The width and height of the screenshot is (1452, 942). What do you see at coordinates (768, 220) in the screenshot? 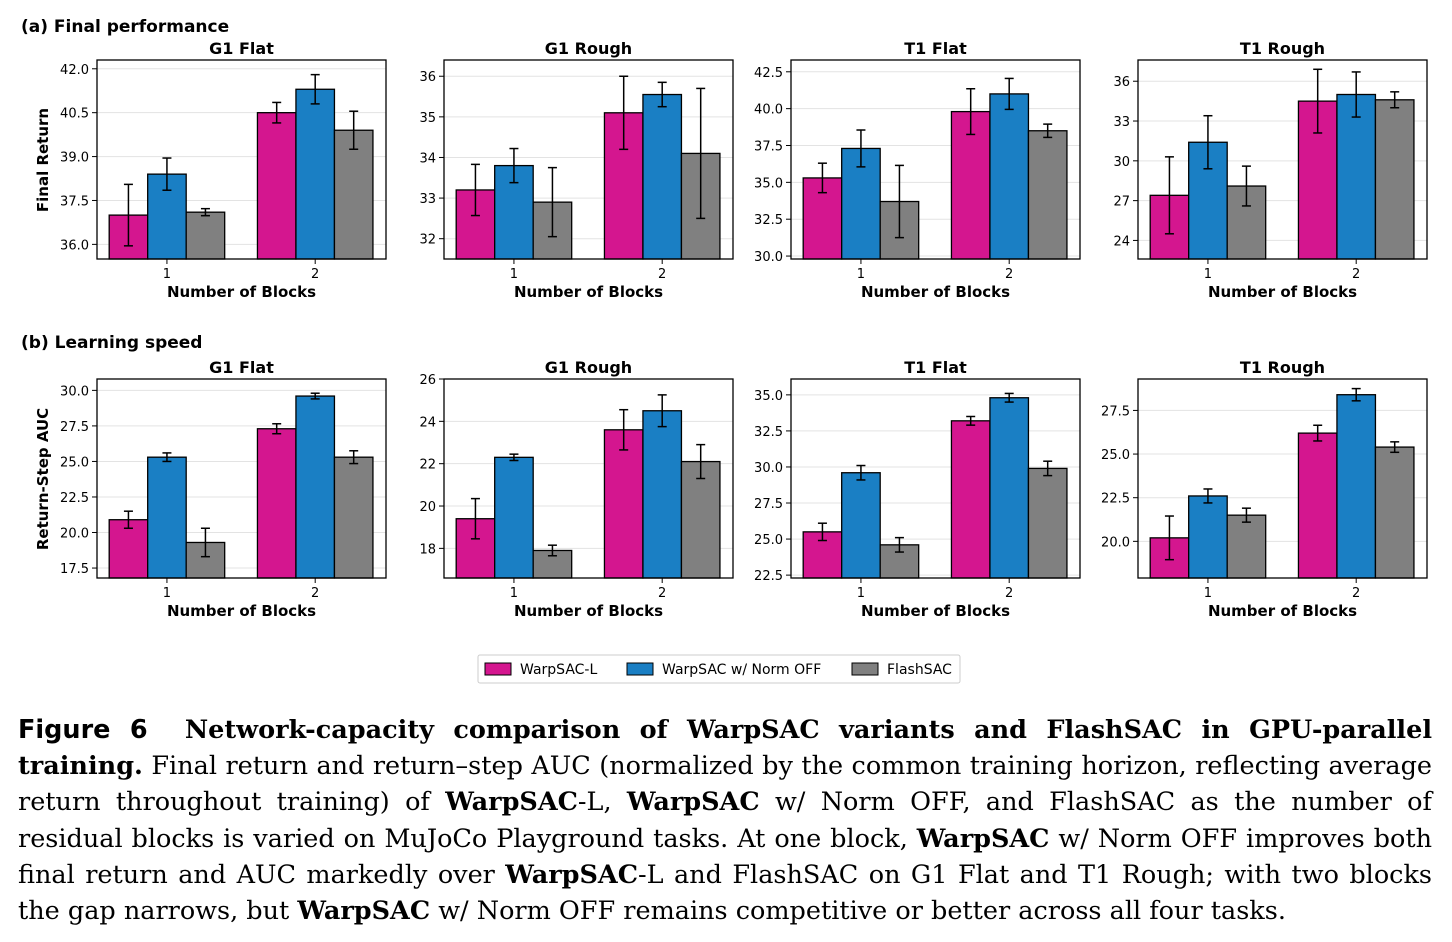
I see `y-tick-label: 32.5` at bounding box center [768, 220].